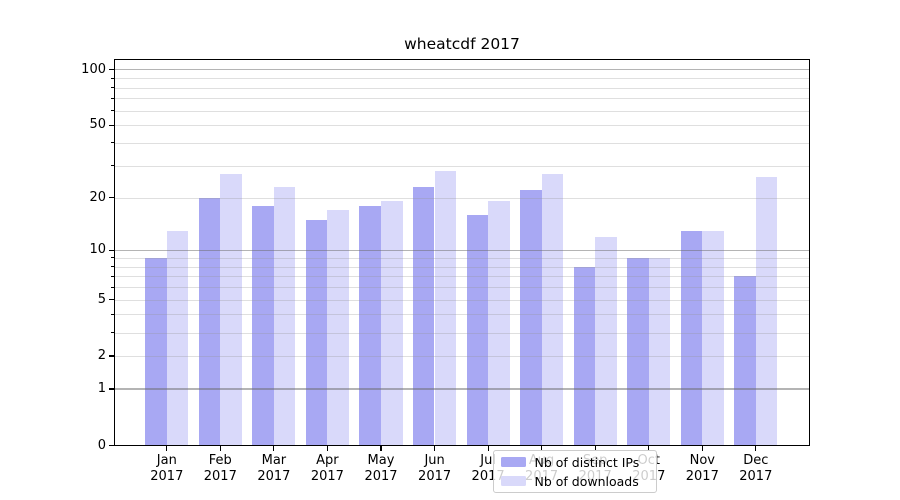 Image resolution: width=900 pixels, height=500 pixels. What do you see at coordinates (462, 44) in the screenshot?
I see `chart-title: wheatcdf 2017` at bounding box center [462, 44].